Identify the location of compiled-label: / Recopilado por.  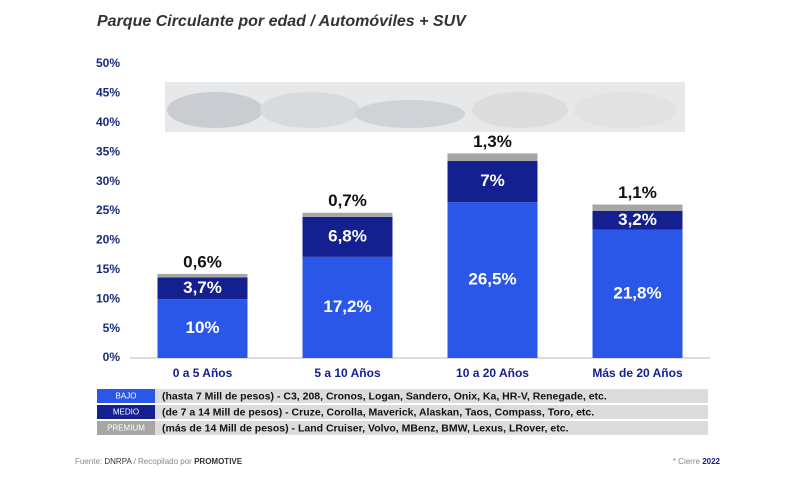
(163, 461).